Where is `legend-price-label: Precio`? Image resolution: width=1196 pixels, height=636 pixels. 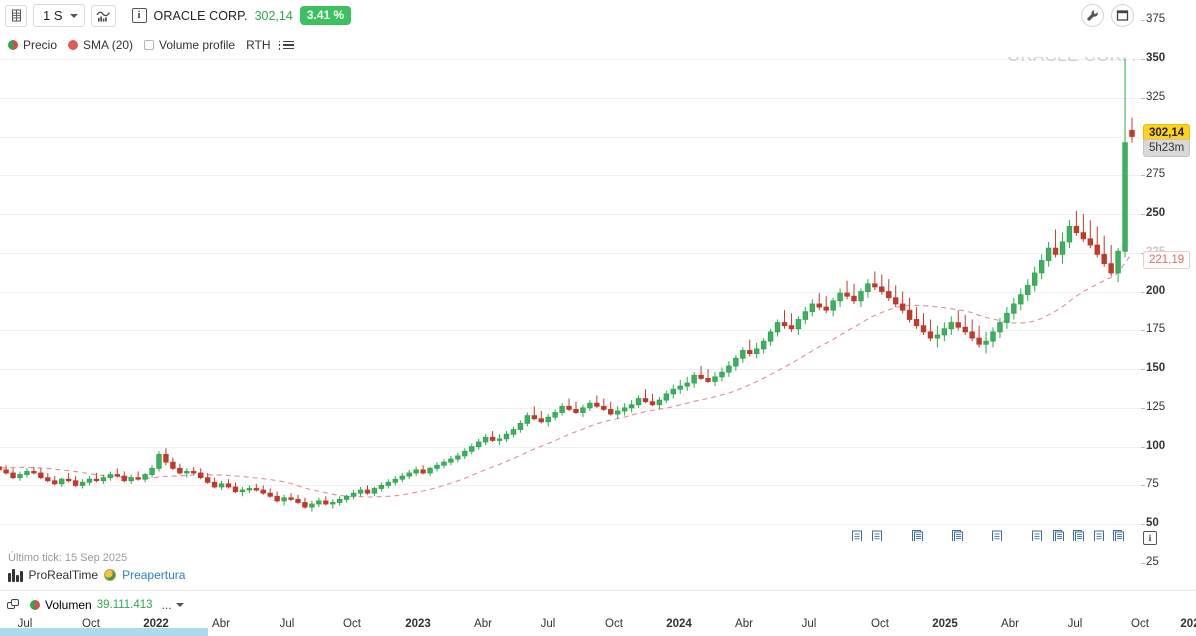 legend-price-label: Precio is located at coordinates (40, 45).